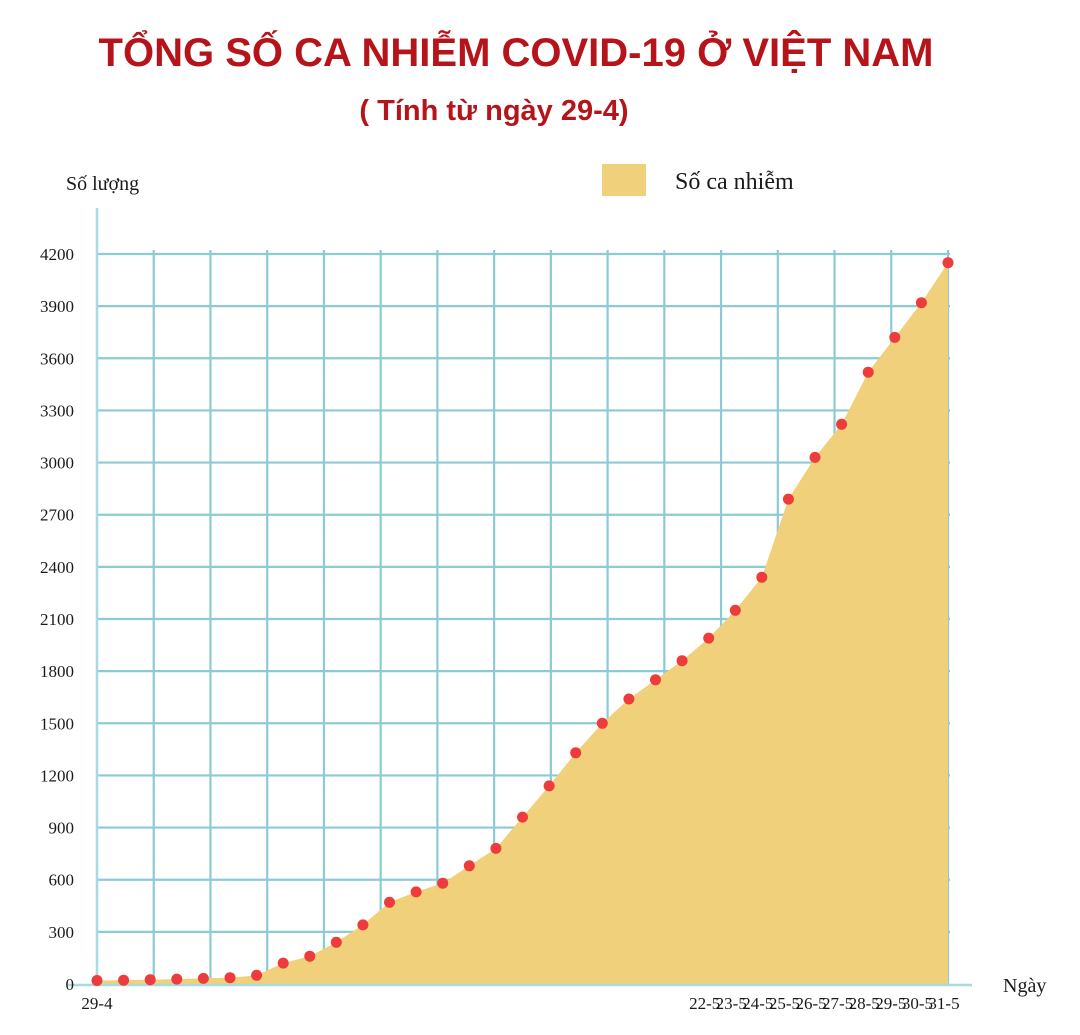 Image resolution: width=1080 pixels, height=1035 pixels. Describe the element at coordinates (57, 515) in the screenshot. I see `y-tick-label-9: 2700` at that location.